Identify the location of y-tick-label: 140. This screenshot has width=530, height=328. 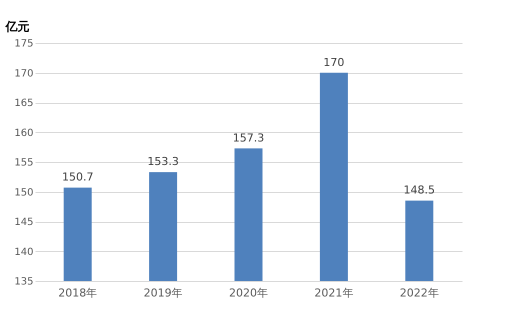
(24, 252).